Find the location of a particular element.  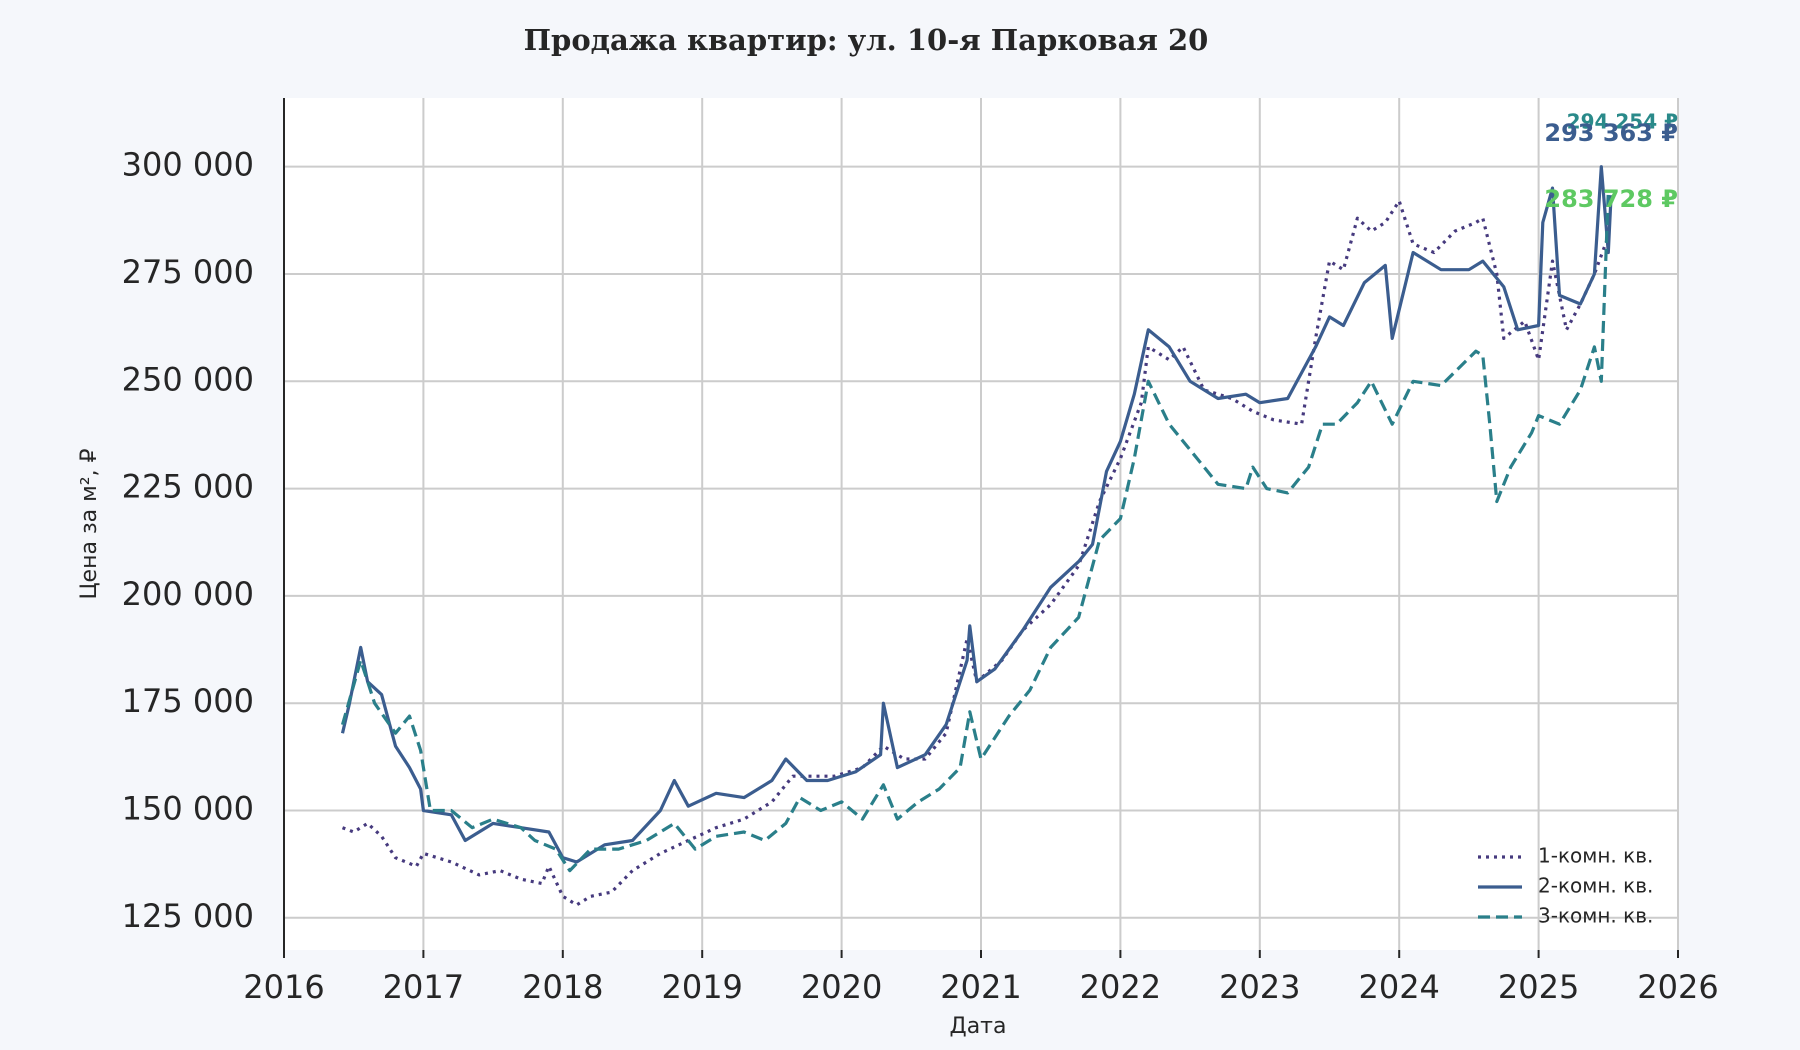

x-tick-label: 2026 is located at coordinates (1677, 987).